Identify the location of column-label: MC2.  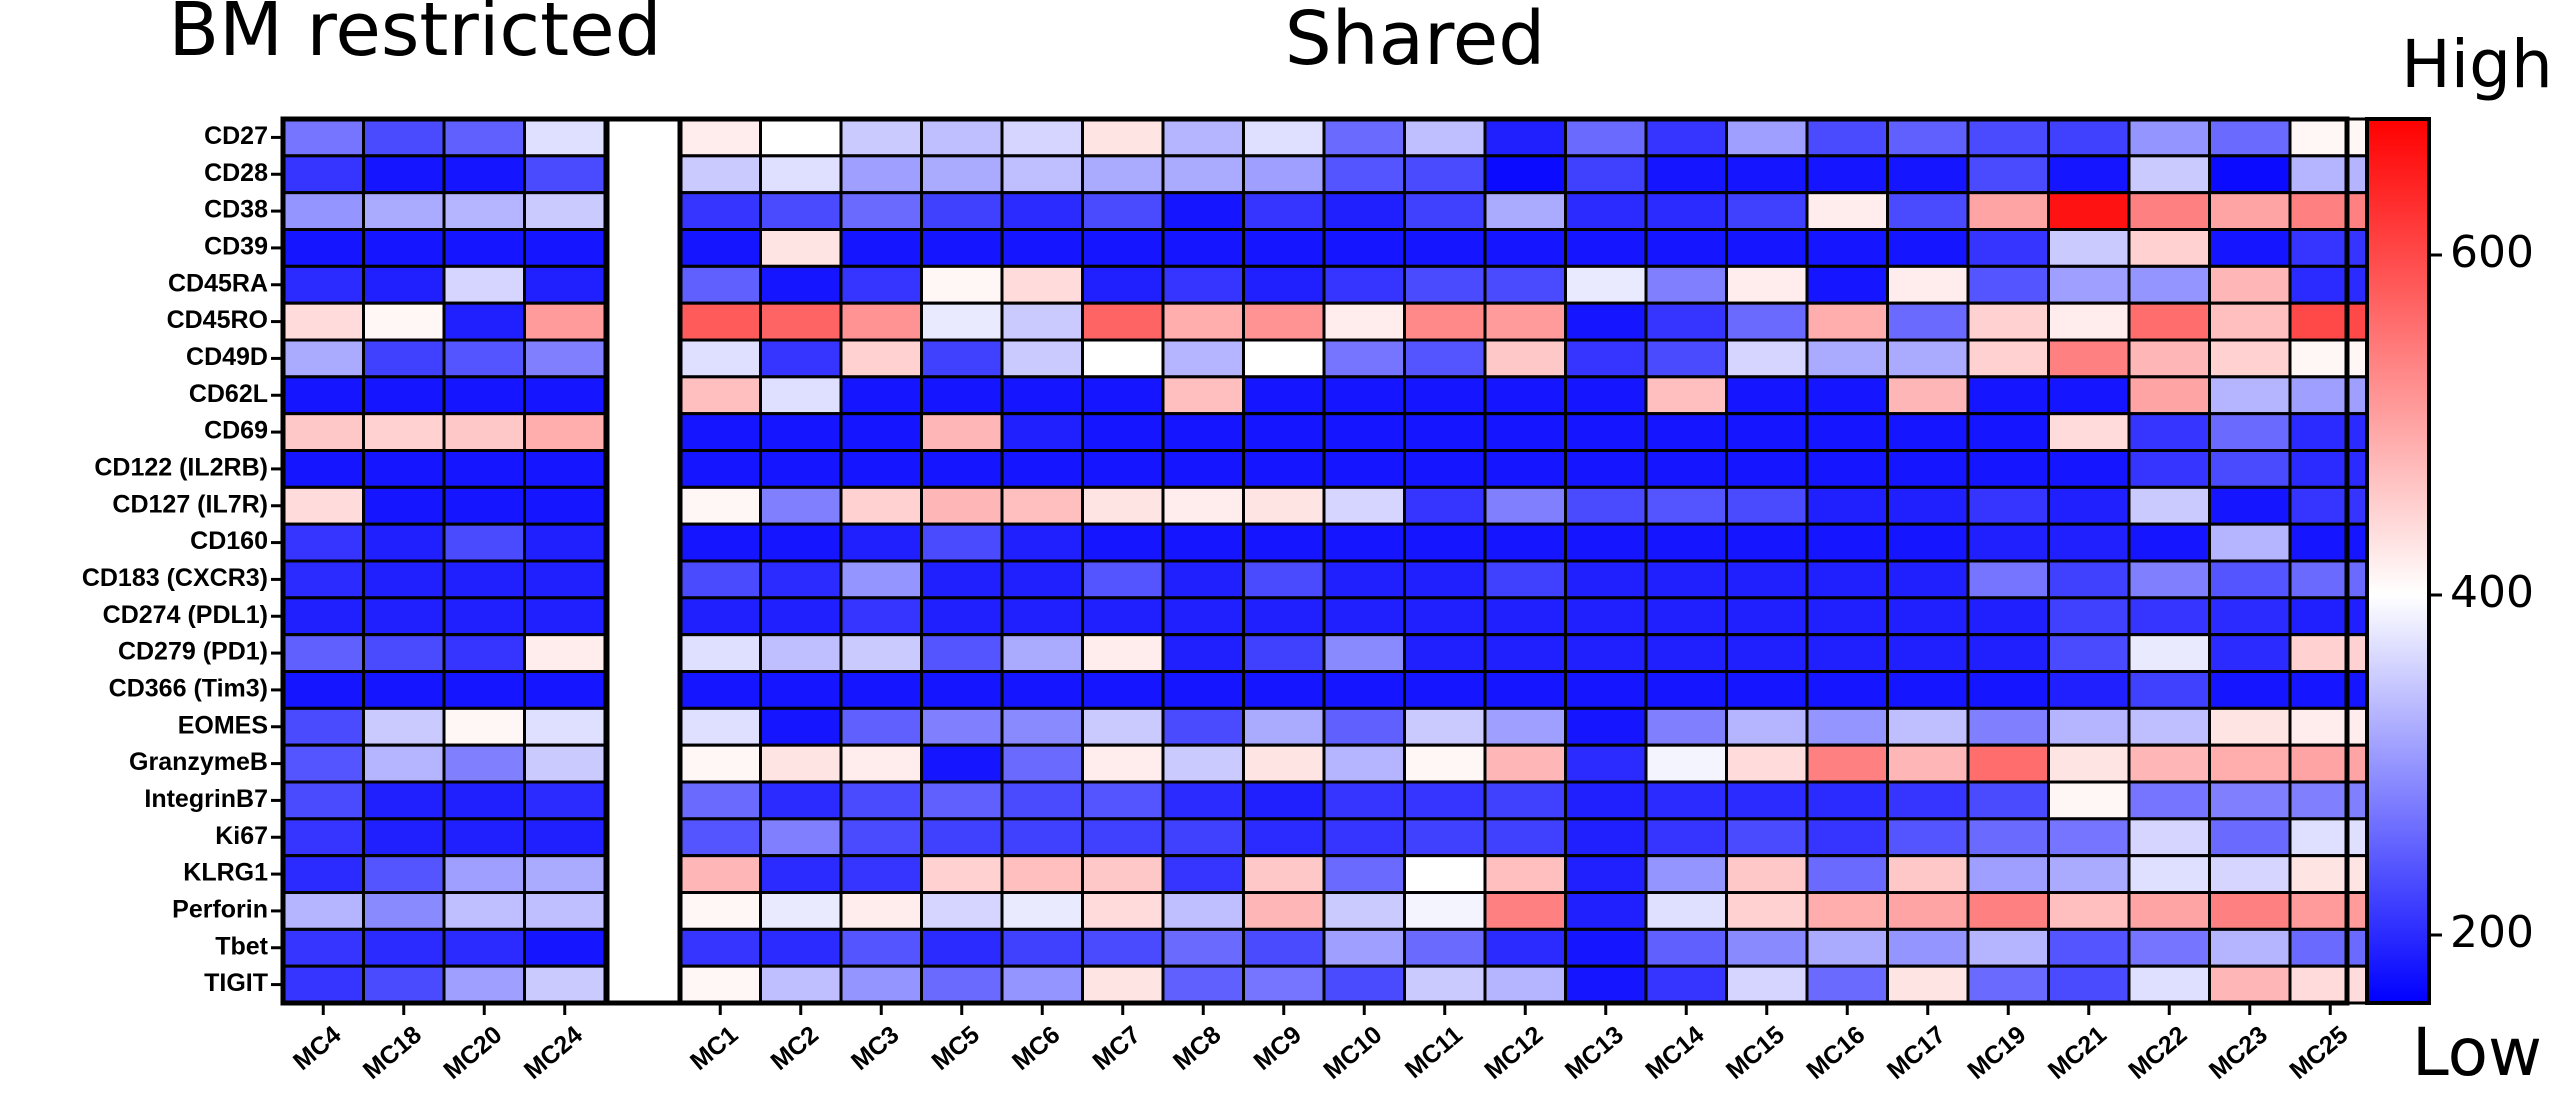
(794, 1048).